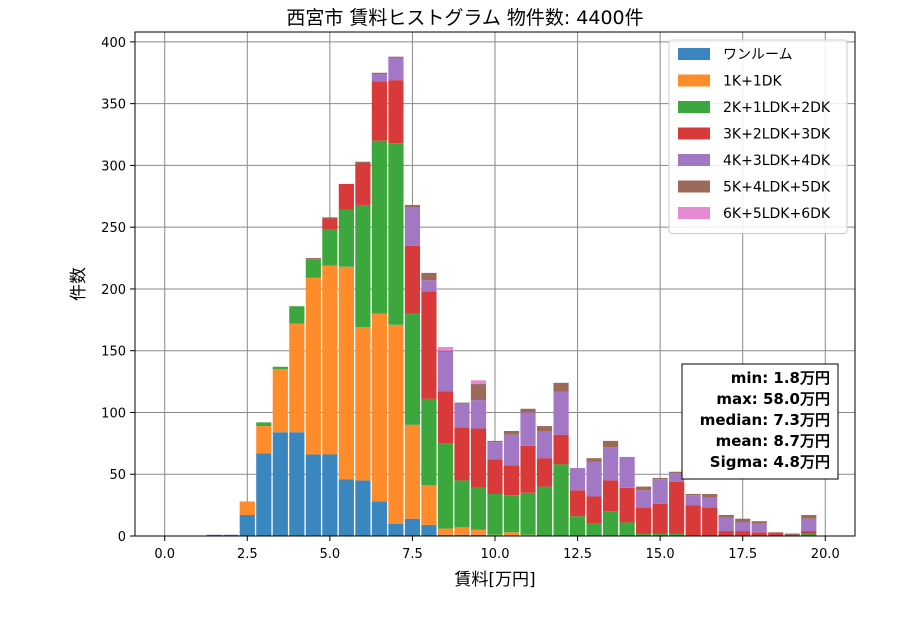 The height and width of the screenshot is (630, 900). Describe the element at coordinates (113, 228) in the screenshot. I see `y-tick-label: 250` at that location.